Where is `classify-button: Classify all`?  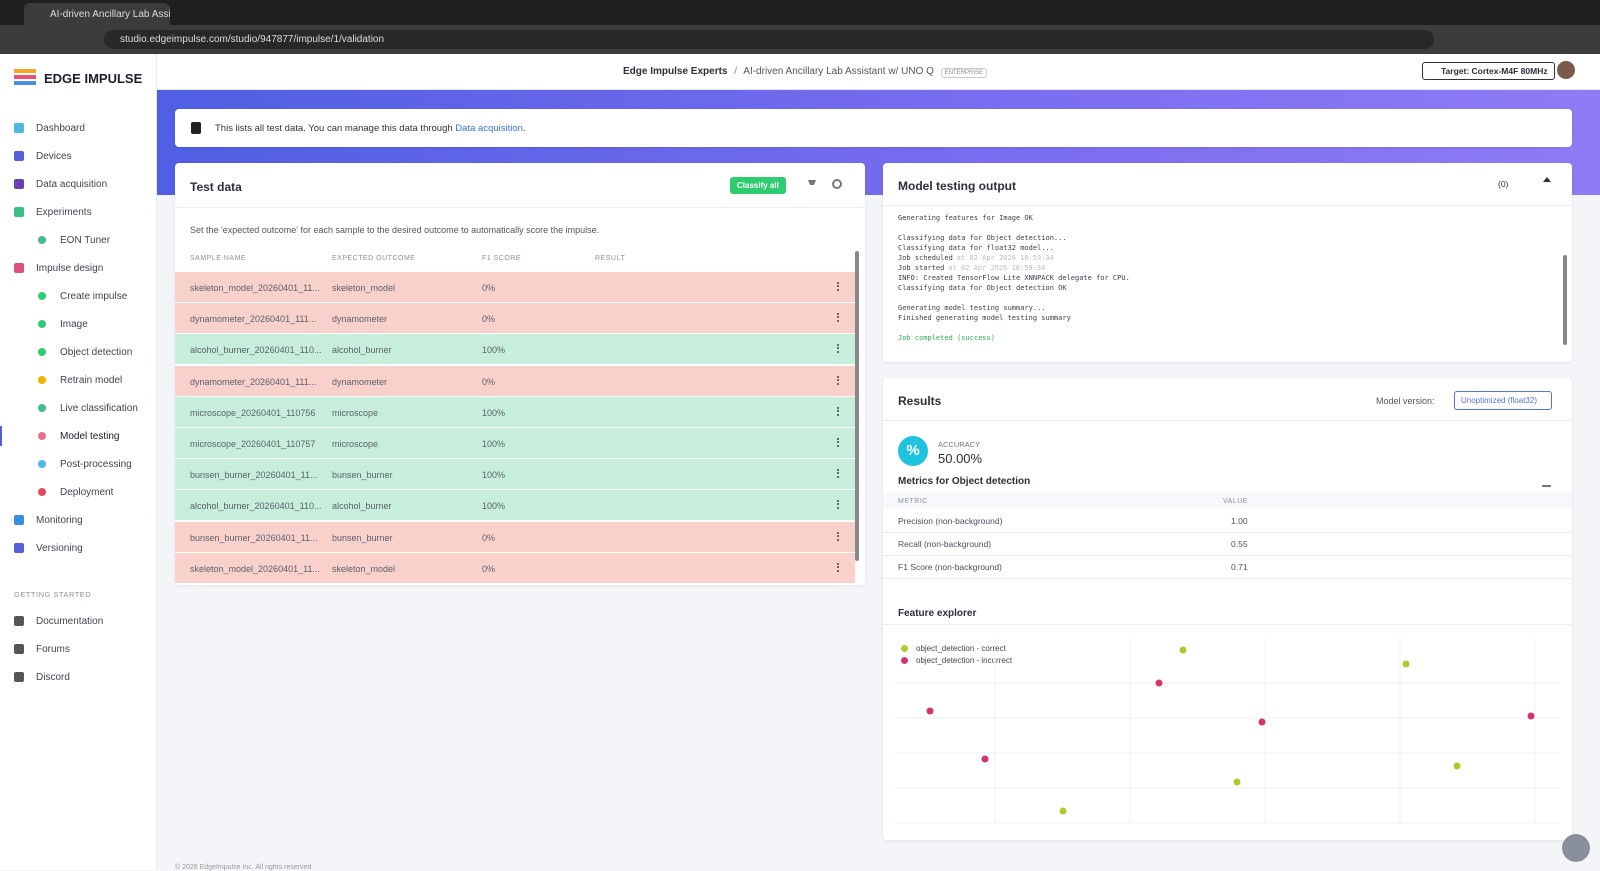 classify-button: Classify all is located at coordinates (758, 185).